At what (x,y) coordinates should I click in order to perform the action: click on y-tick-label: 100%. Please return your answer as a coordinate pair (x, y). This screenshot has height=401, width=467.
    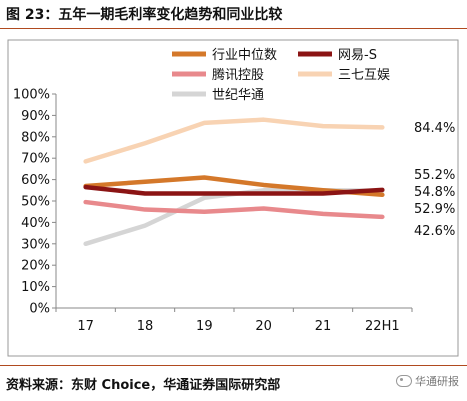
    Looking at the image, I should click on (31, 95).